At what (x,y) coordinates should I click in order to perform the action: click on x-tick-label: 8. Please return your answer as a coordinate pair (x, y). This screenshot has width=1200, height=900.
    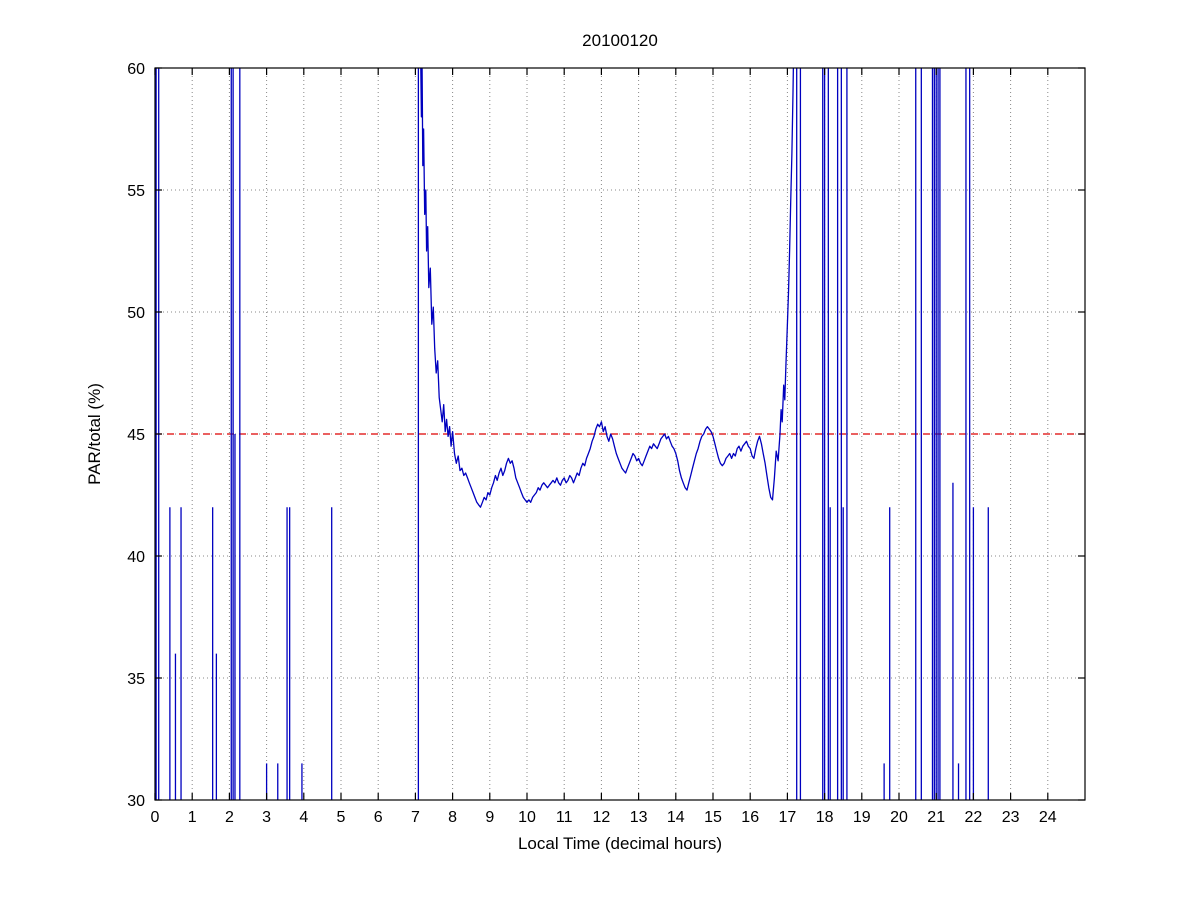
    Looking at the image, I should click on (452, 817).